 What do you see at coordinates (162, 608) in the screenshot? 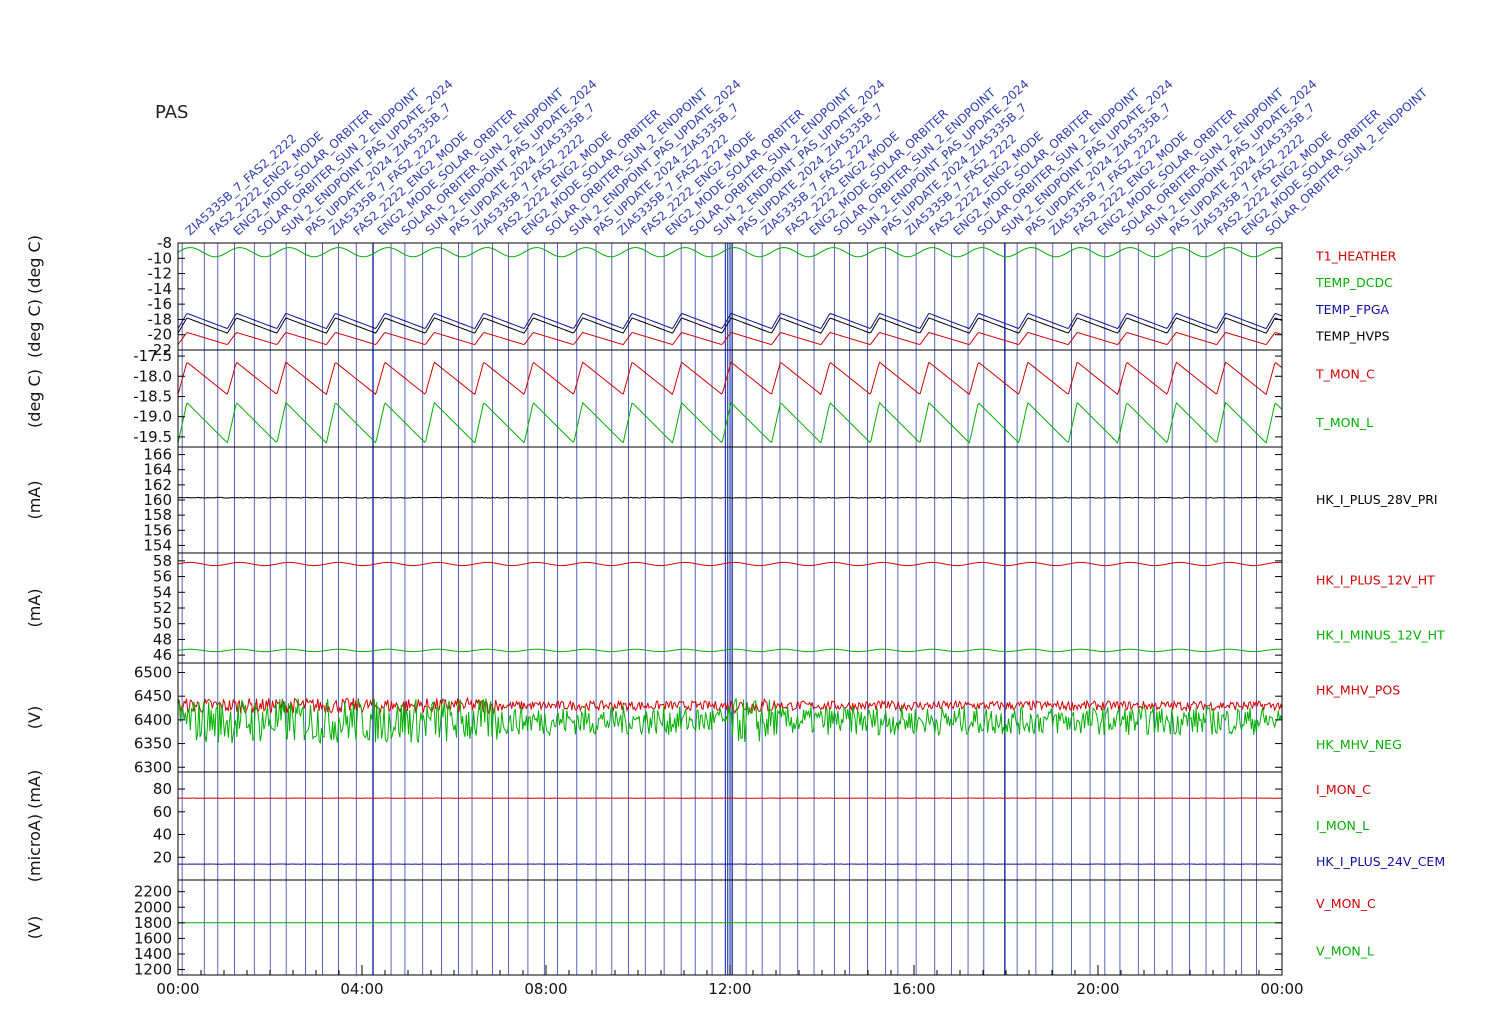
I see `y-tick-label: 52` at bounding box center [162, 608].